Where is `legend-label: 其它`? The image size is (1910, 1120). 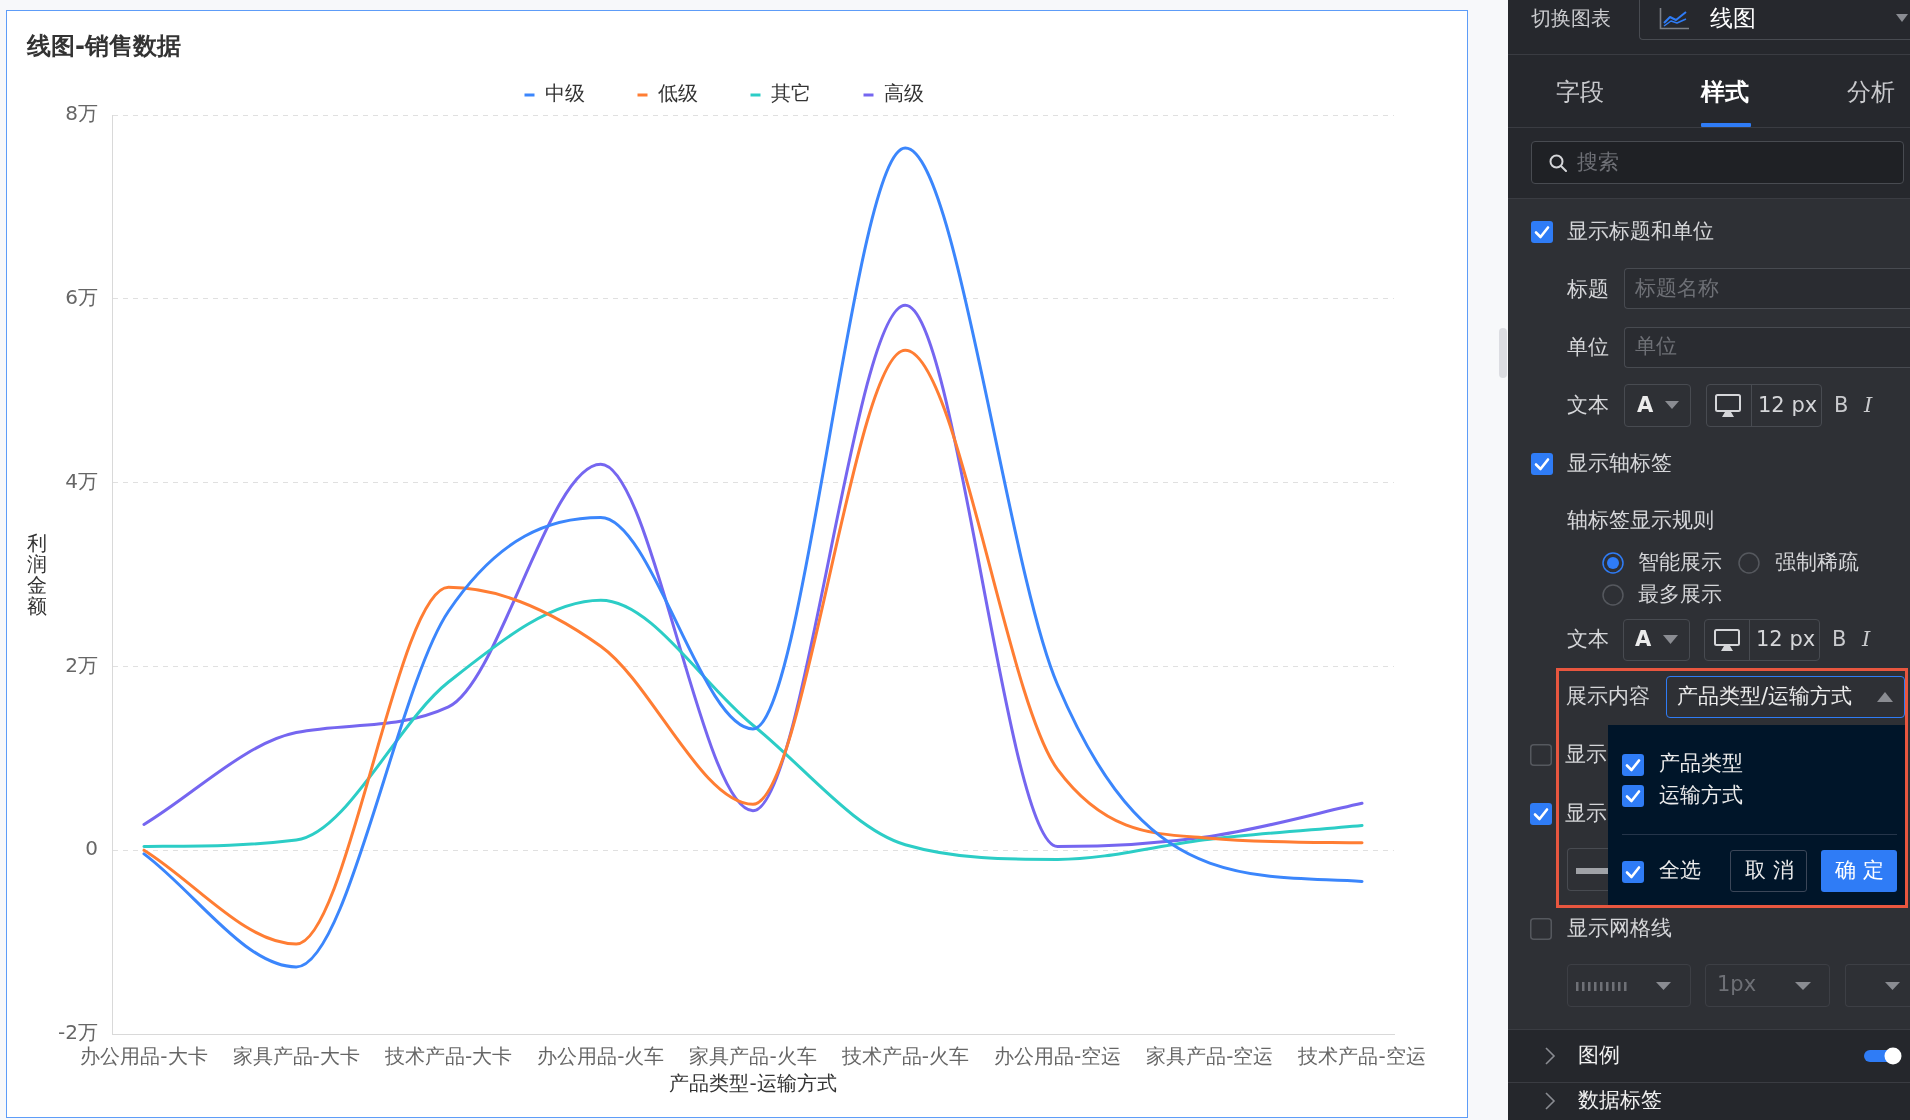
legend-label: 其它 is located at coordinates (790, 93).